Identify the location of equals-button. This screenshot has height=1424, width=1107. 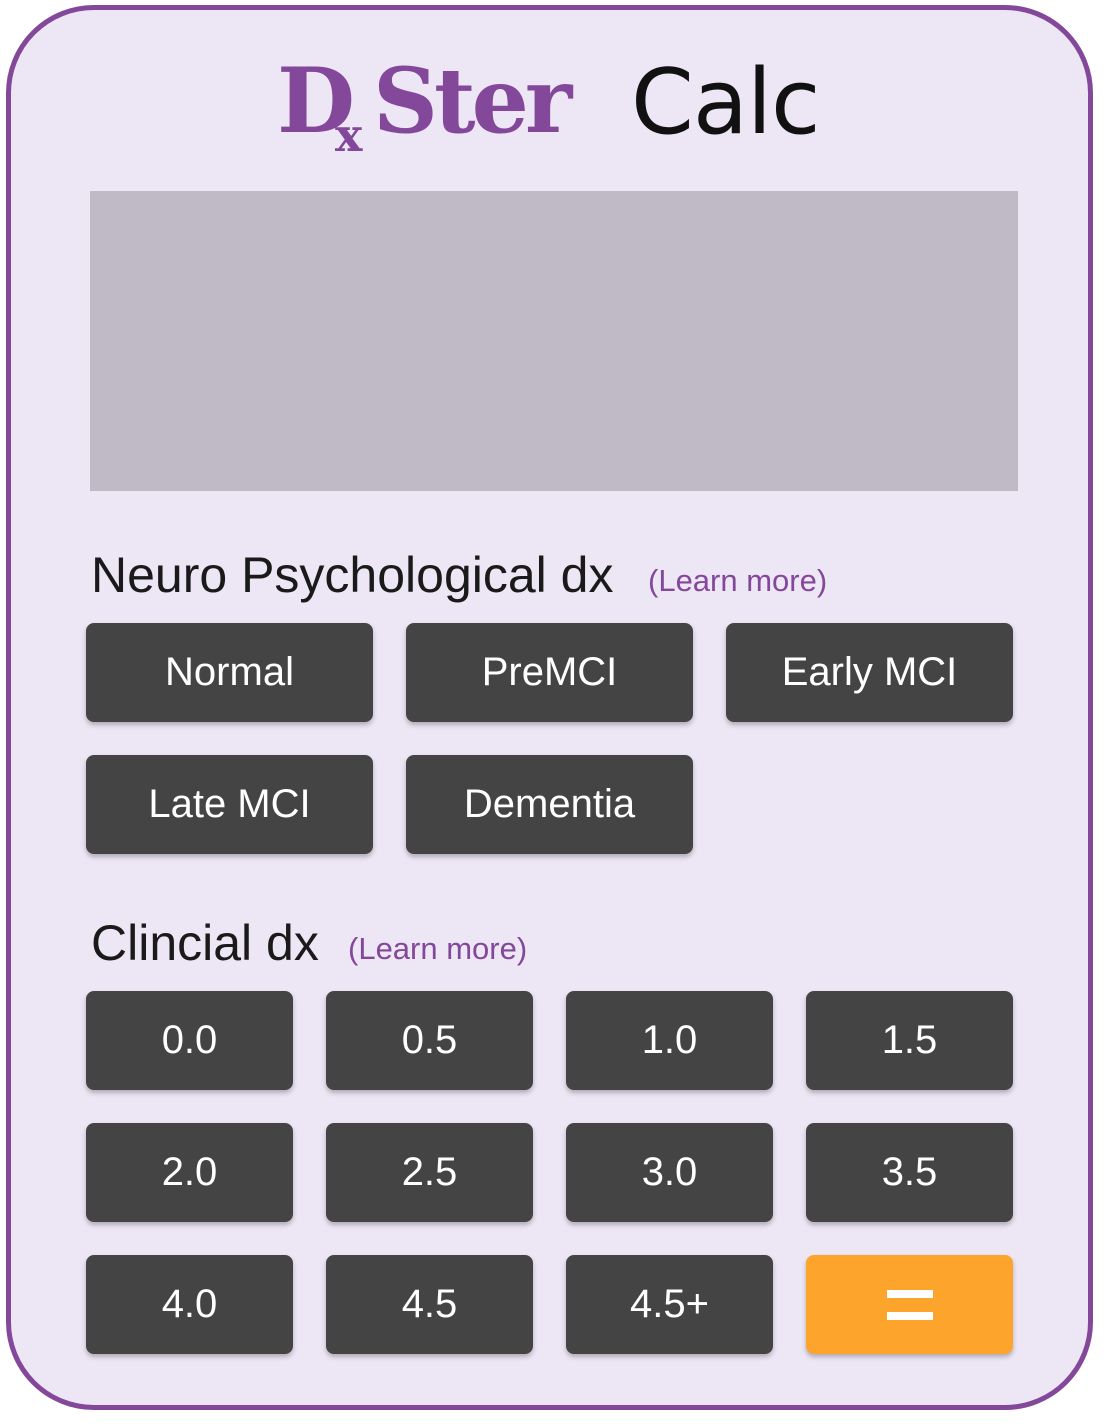
(909, 1304).